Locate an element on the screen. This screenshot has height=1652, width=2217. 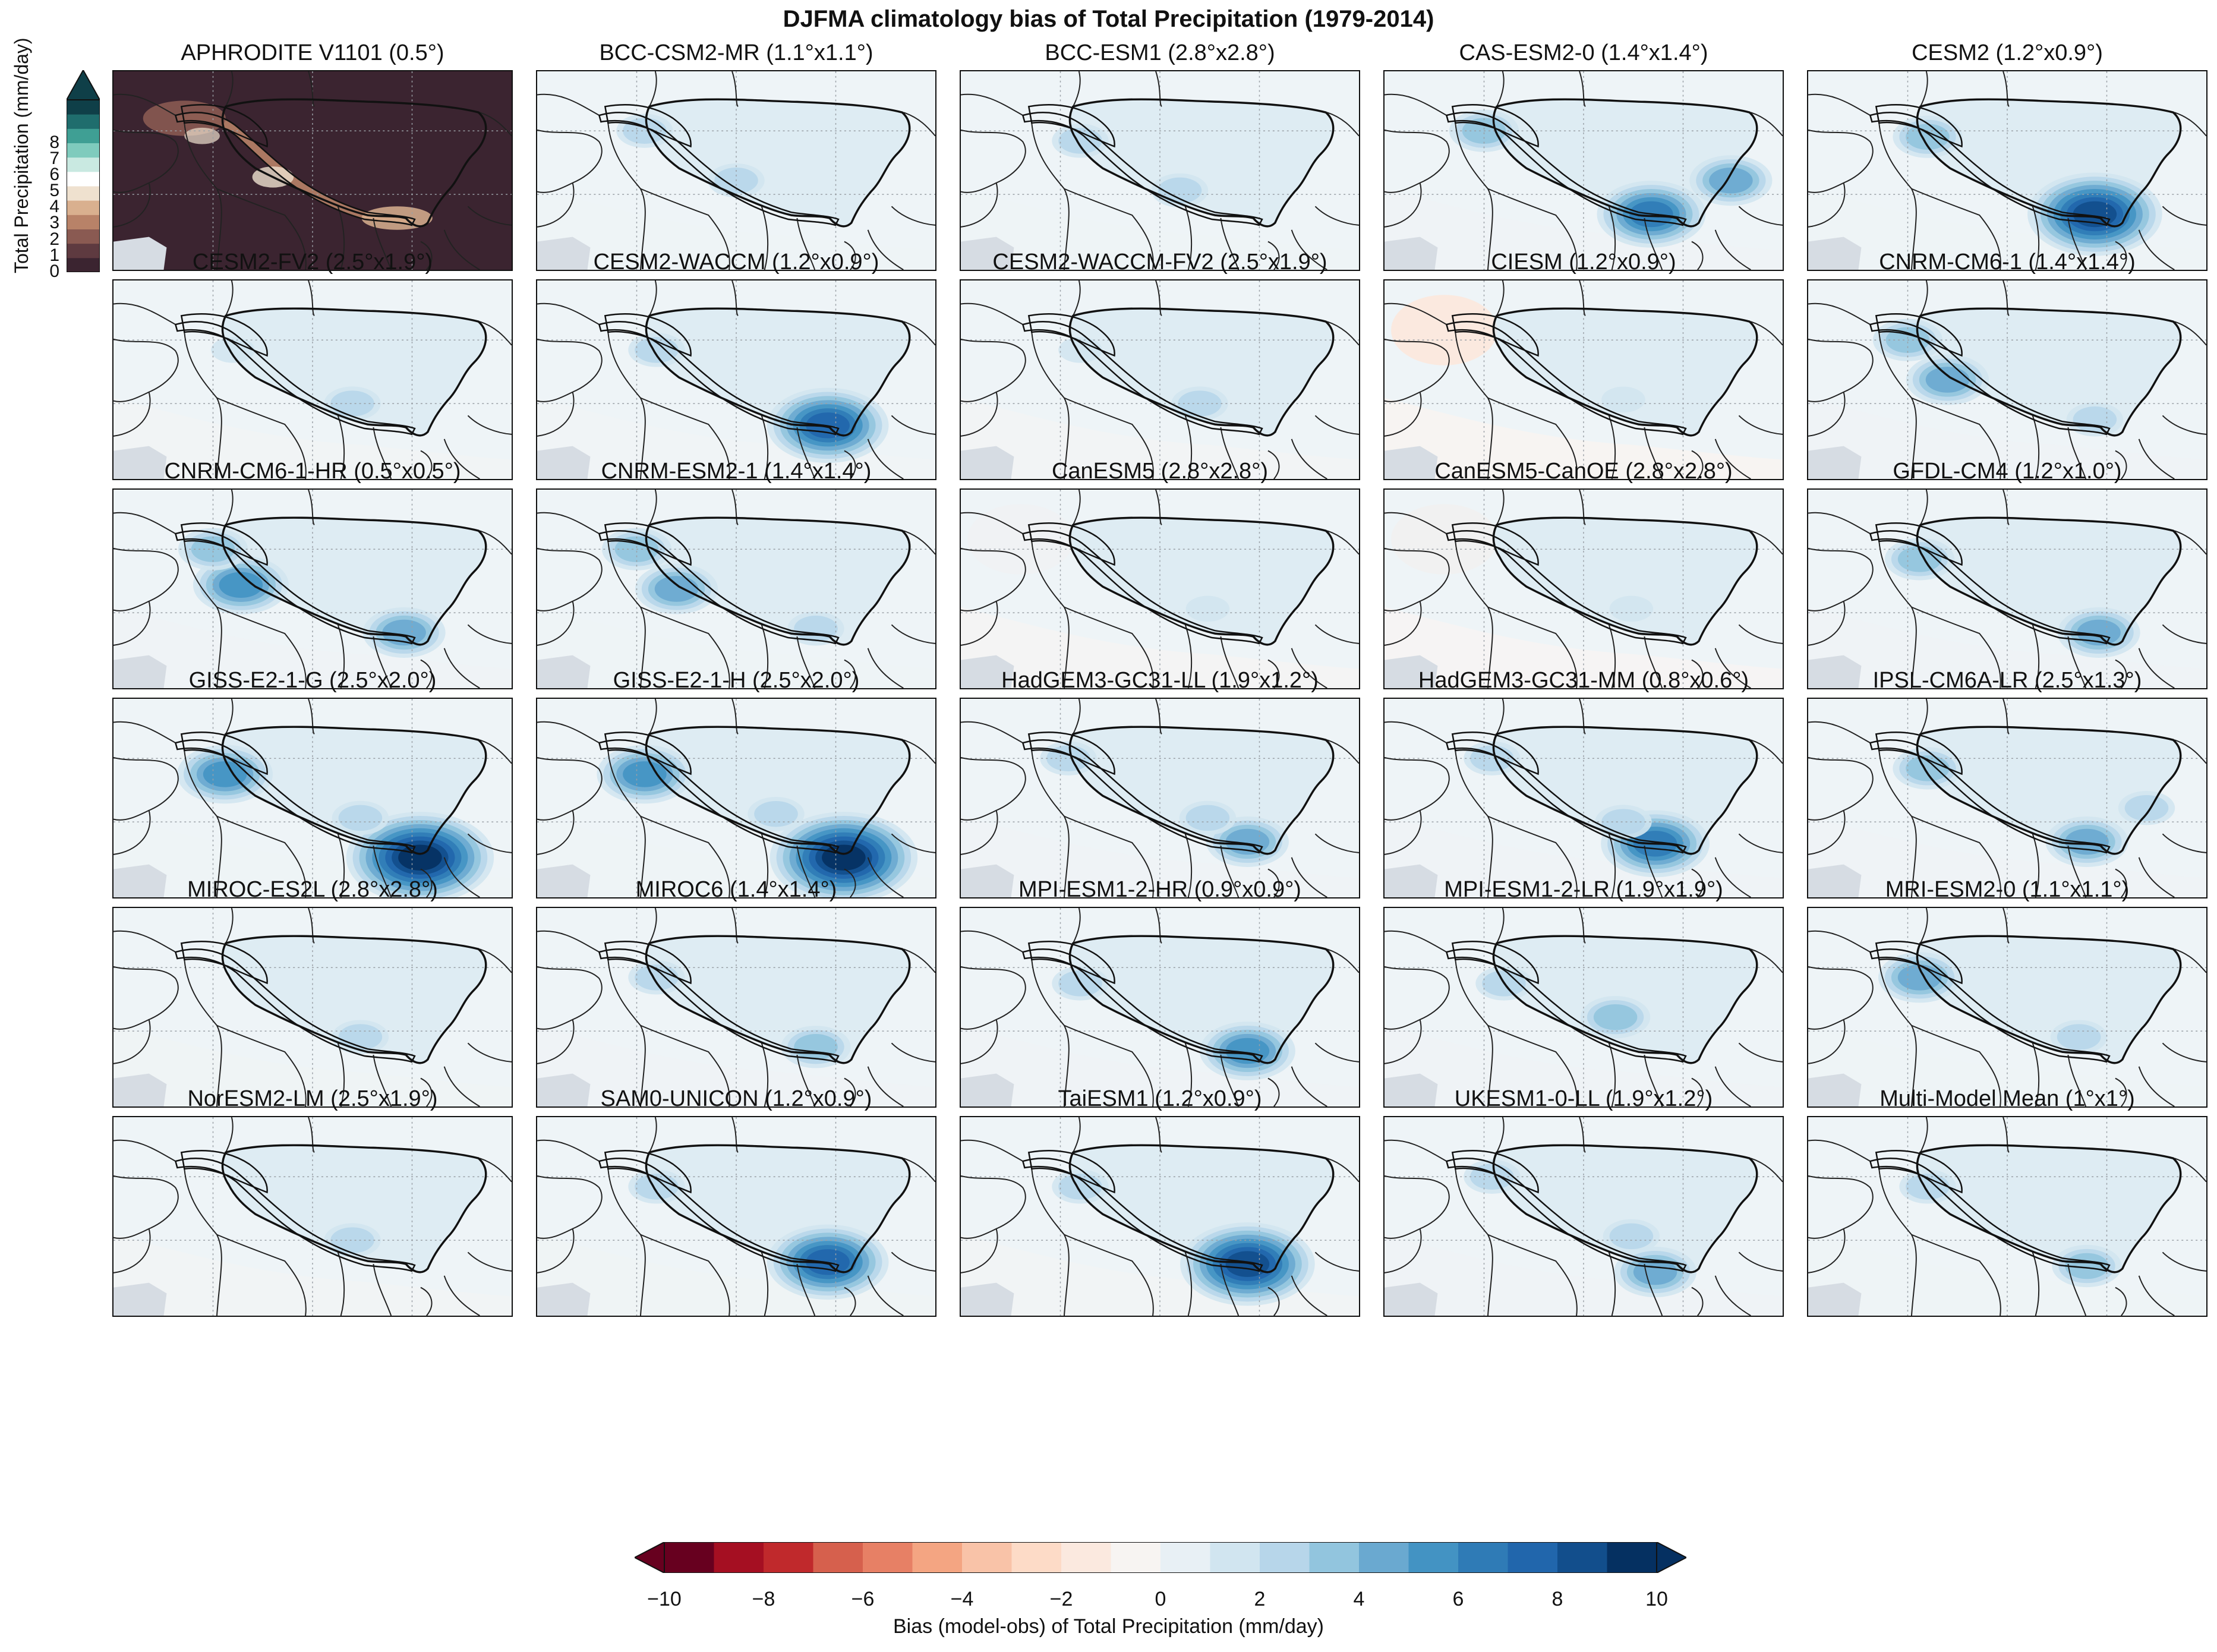
panel-title: HadGEM3-GC31-MM (0.8°x0.6°) is located at coordinates (1583, 681).